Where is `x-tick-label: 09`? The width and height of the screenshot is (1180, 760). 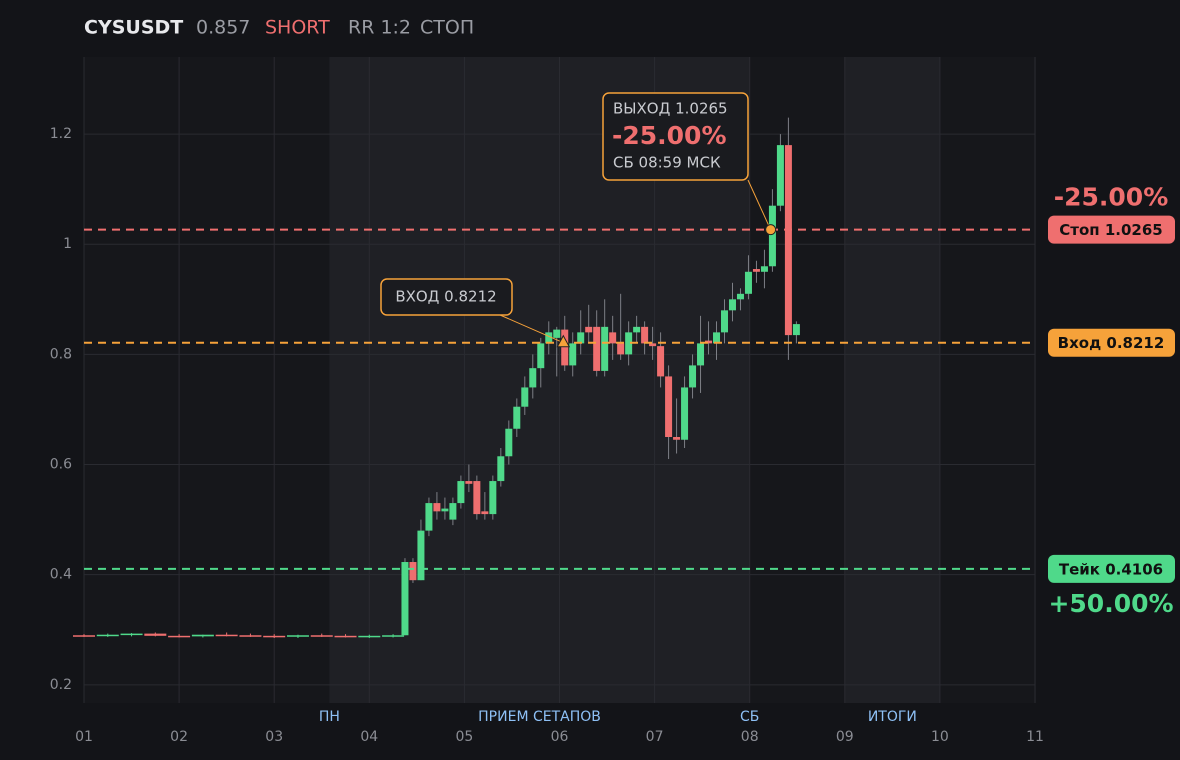 x-tick-label: 09 is located at coordinates (845, 737).